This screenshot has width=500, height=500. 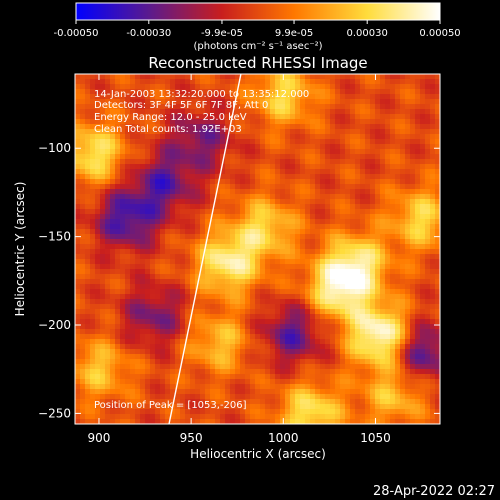 I want to click on colorbar-unit-label: (photons cm⁻² s⁻¹ asec⁻²), so click(x=257, y=46).